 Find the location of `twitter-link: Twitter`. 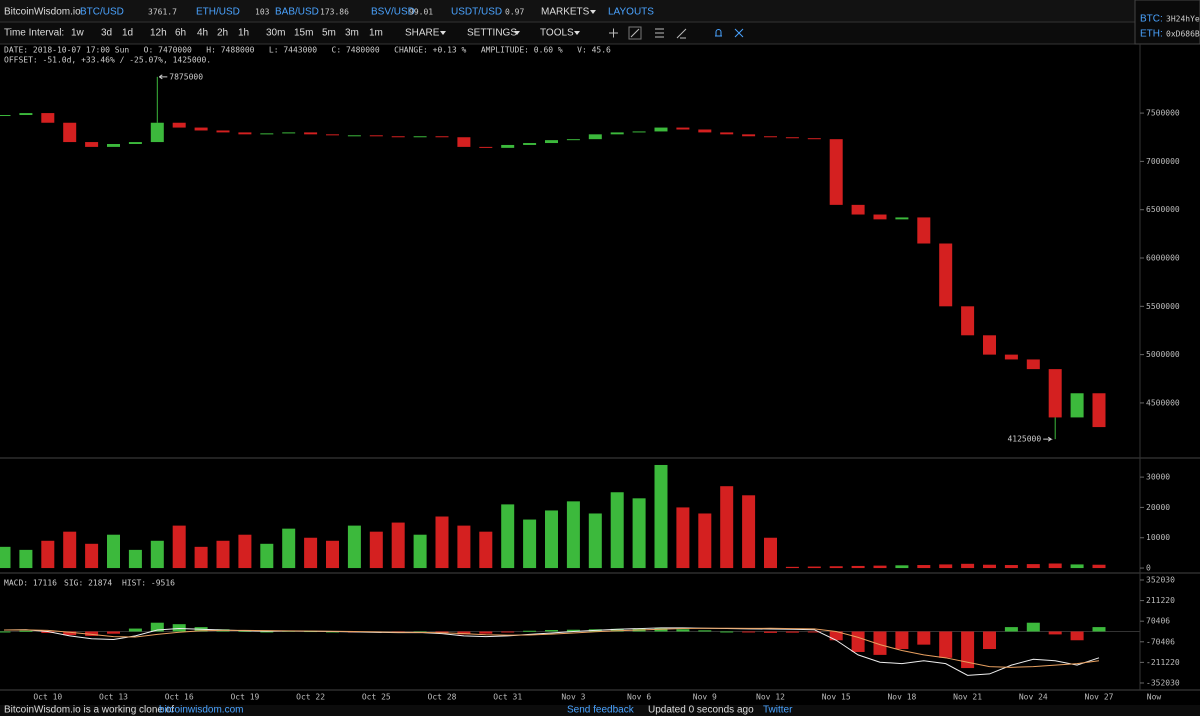

twitter-link: Twitter is located at coordinates (778, 710).